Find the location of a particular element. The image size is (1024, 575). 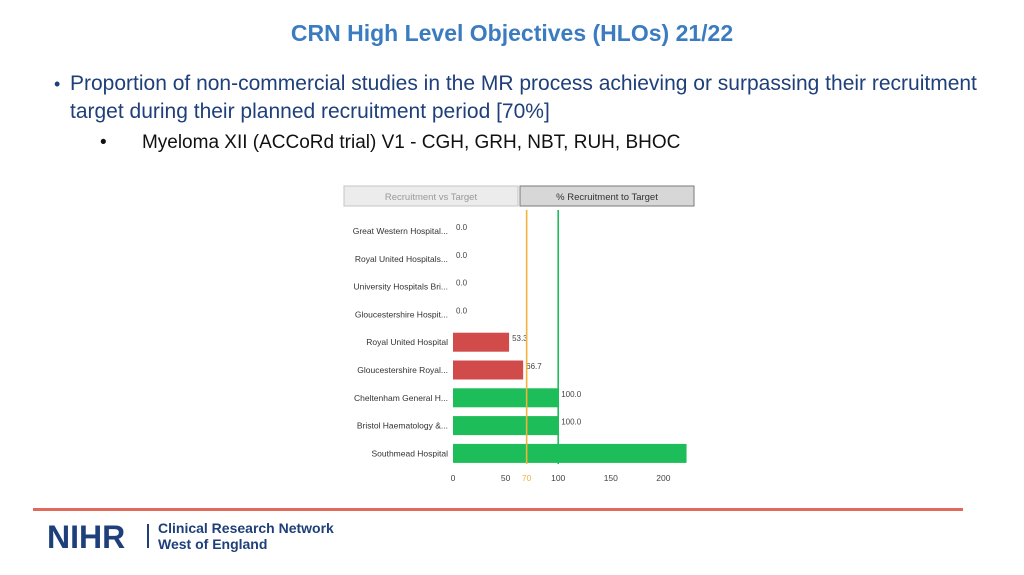

category-label: Southmead Hospital is located at coordinates (409, 453).